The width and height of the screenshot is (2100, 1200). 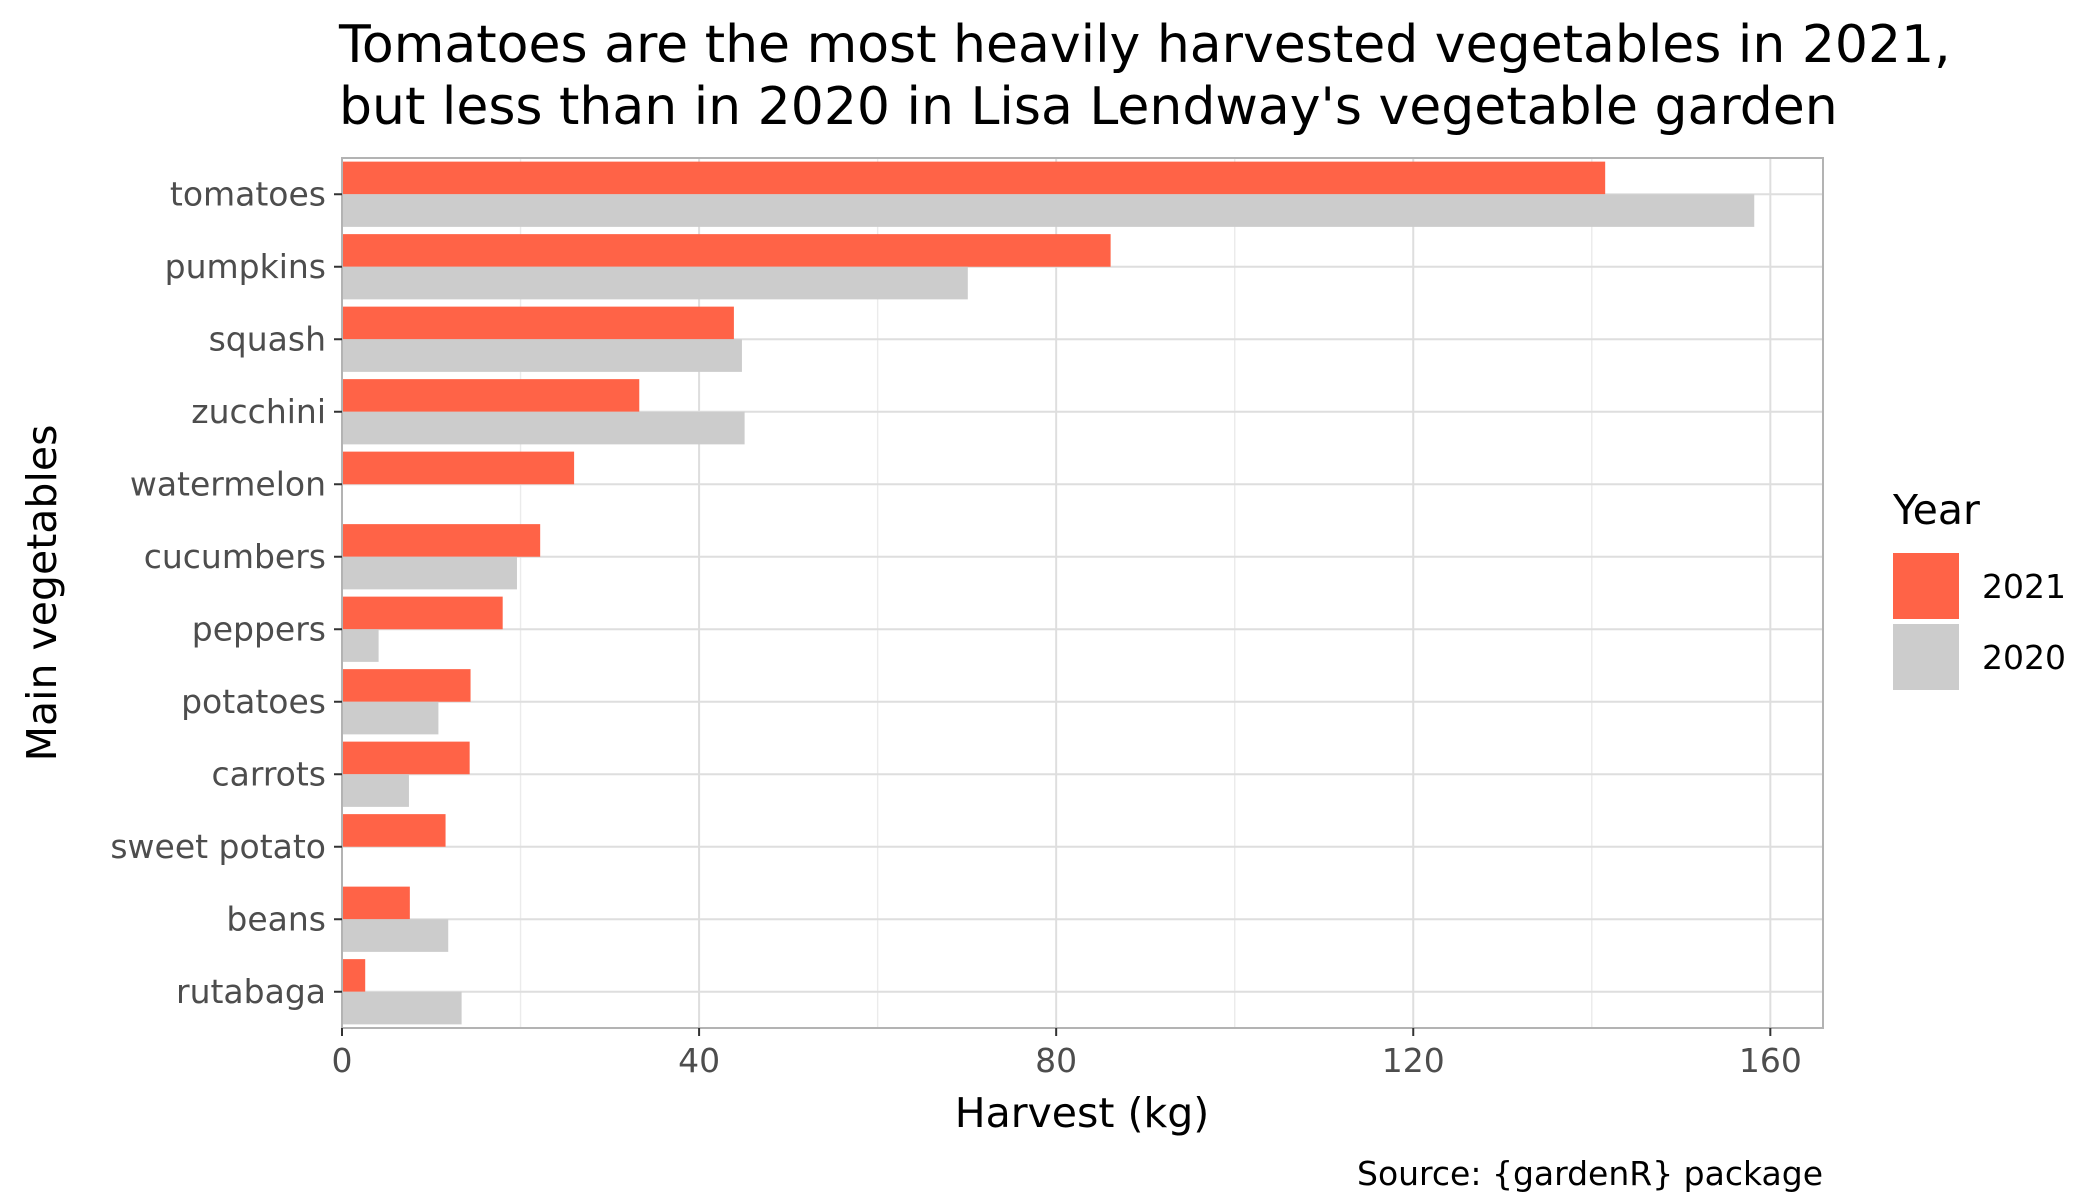 What do you see at coordinates (251, 991) in the screenshot?
I see `y-tick-label: rutabaga` at bounding box center [251, 991].